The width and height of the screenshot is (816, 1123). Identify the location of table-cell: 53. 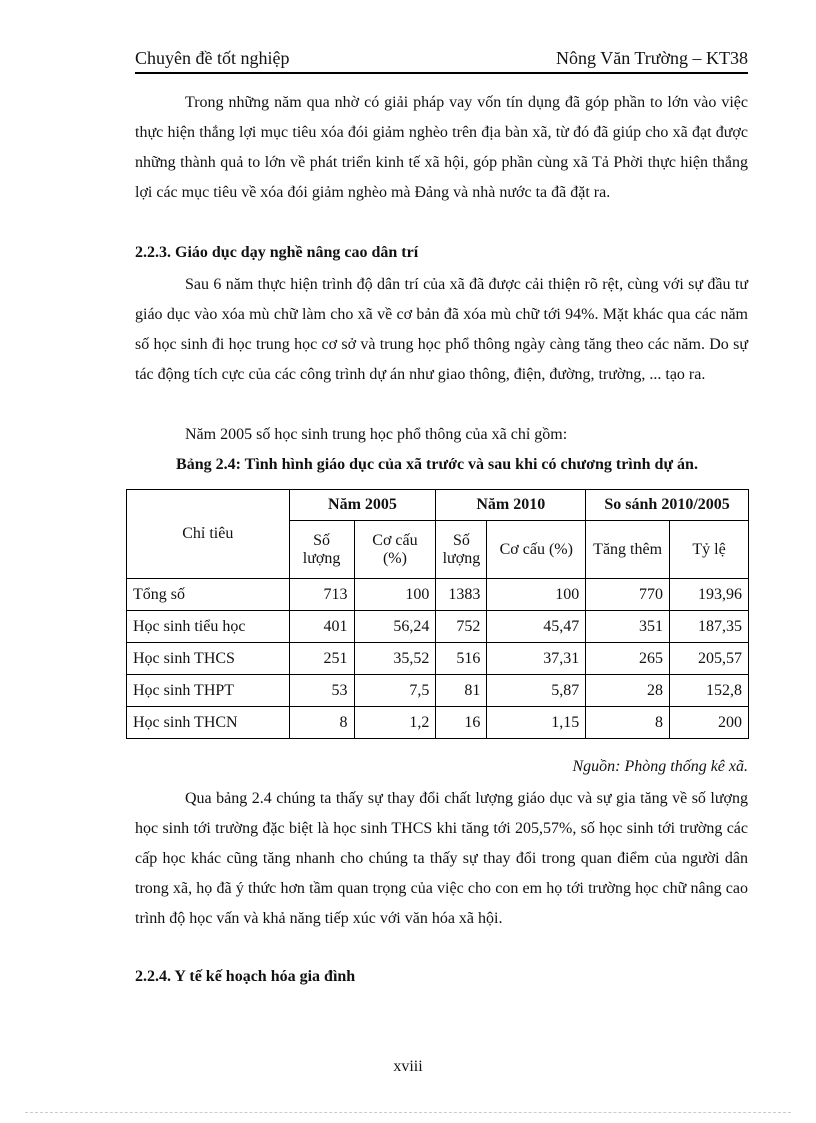
(321, 690).